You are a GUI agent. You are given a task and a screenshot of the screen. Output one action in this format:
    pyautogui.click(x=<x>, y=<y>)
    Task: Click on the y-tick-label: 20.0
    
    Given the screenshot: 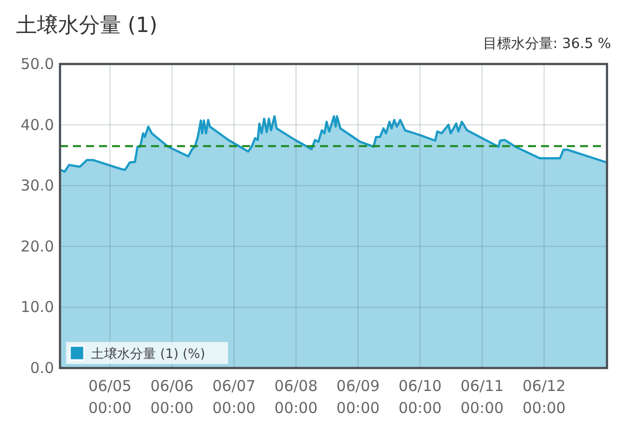 What is the action you would take?
    pyautogui.click(x=37, y=246)
    